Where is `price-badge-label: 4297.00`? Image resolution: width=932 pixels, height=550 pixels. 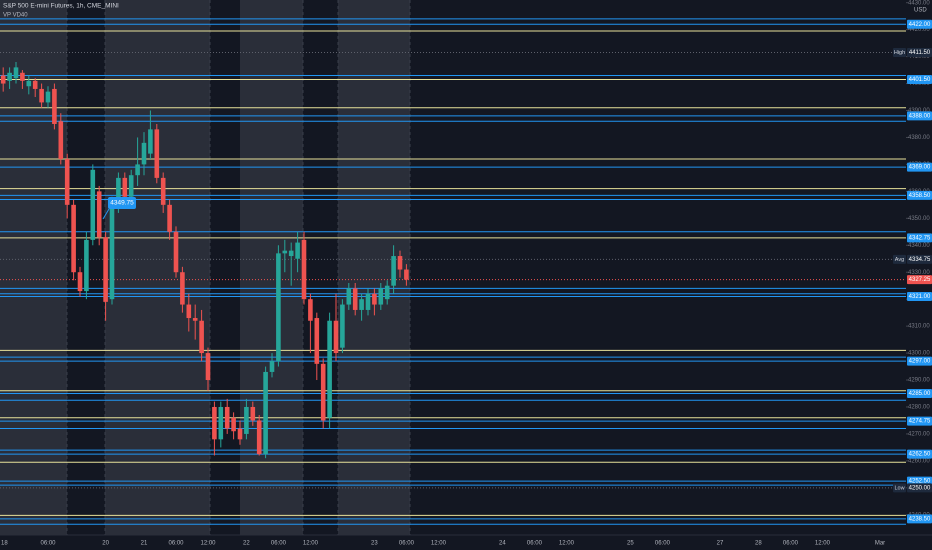 price-badge-label: 4297.00 is located at coordinates (920, 362).